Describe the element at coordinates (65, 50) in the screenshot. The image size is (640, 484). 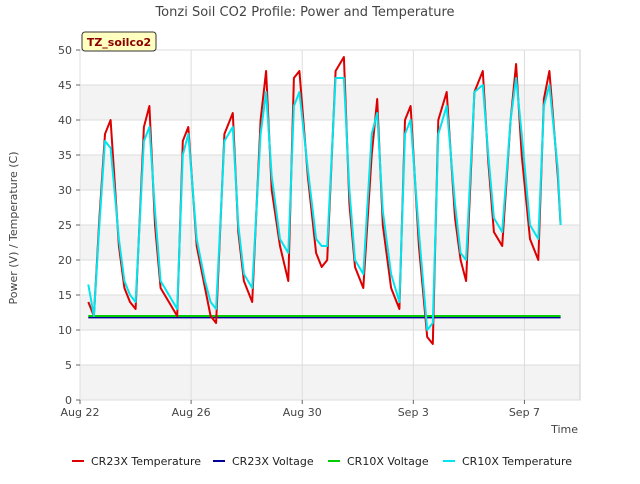
I see `y-tick-label: 50` at that location.